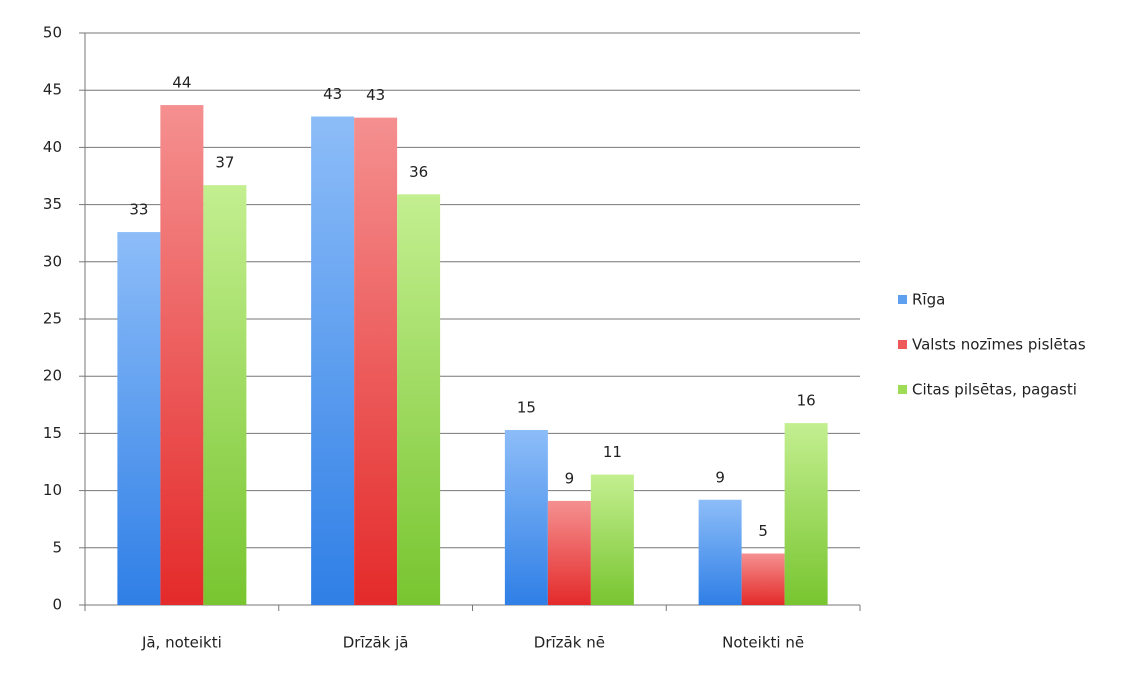 This screenshot has height=673, width=1144. I want to click on y-tick-label: 35, so click(52, 204).